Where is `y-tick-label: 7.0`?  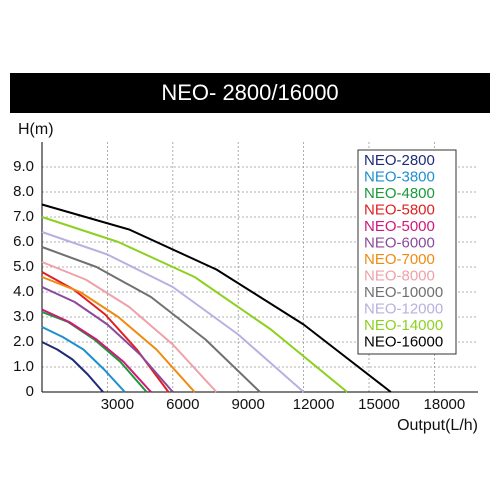
y-tick-label: 7.0 is located at coordinates (23, 216).